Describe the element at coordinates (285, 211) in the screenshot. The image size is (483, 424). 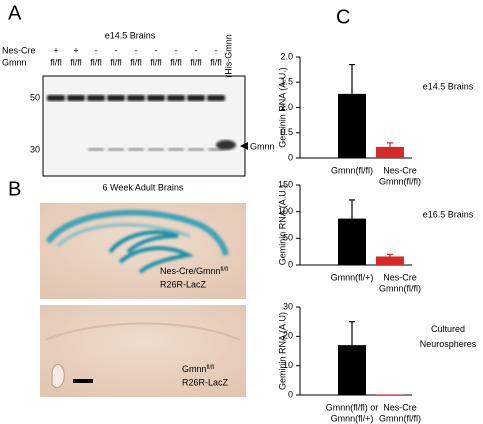
I see `y-tick-label: 100` at that location.